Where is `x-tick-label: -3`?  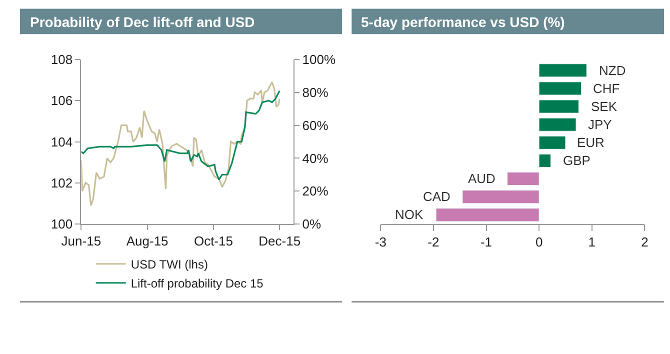 x-tick-label: -3 is located at coordinates (380, 242).